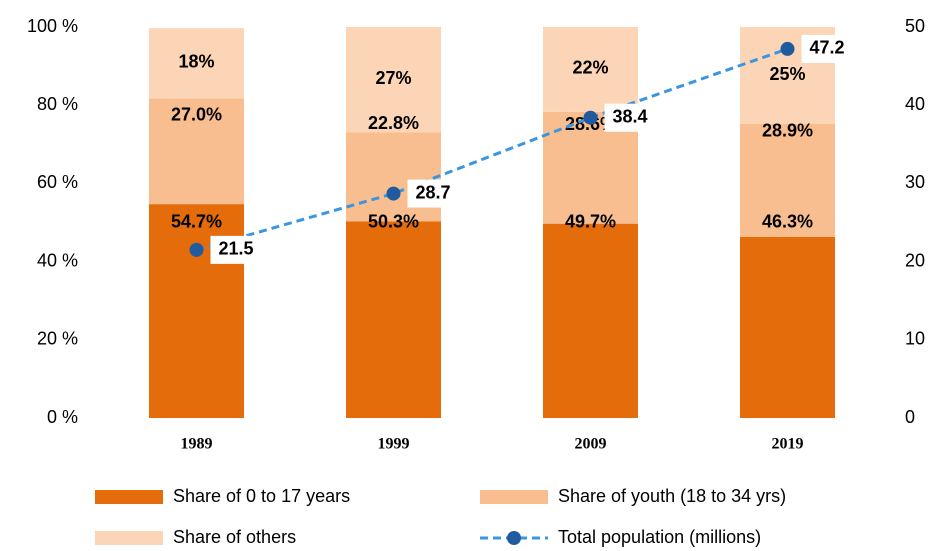 This screenshot has width=937, height=551. Describe the element at coordinates (261, 496) in the screenshot. I see `legend-label: Share of 0 to 17 years` at that location.